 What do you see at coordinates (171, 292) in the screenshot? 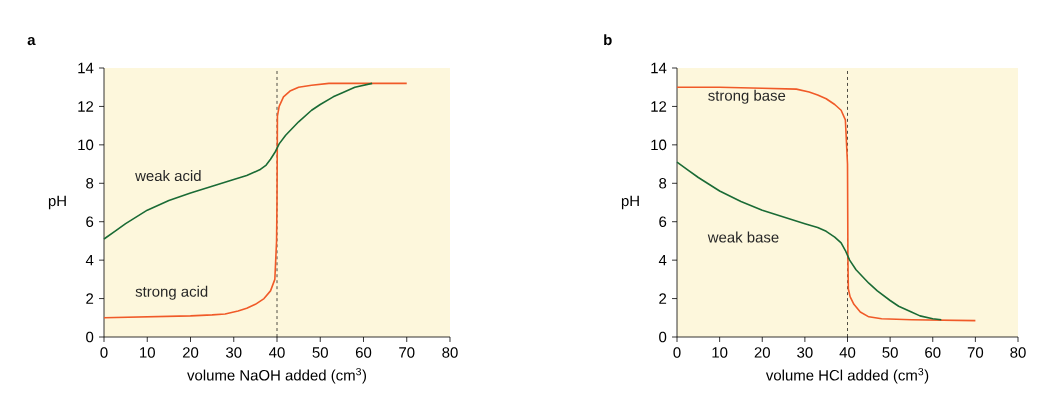
I see `series-label: strong acid` at bounding box center [171, 292].